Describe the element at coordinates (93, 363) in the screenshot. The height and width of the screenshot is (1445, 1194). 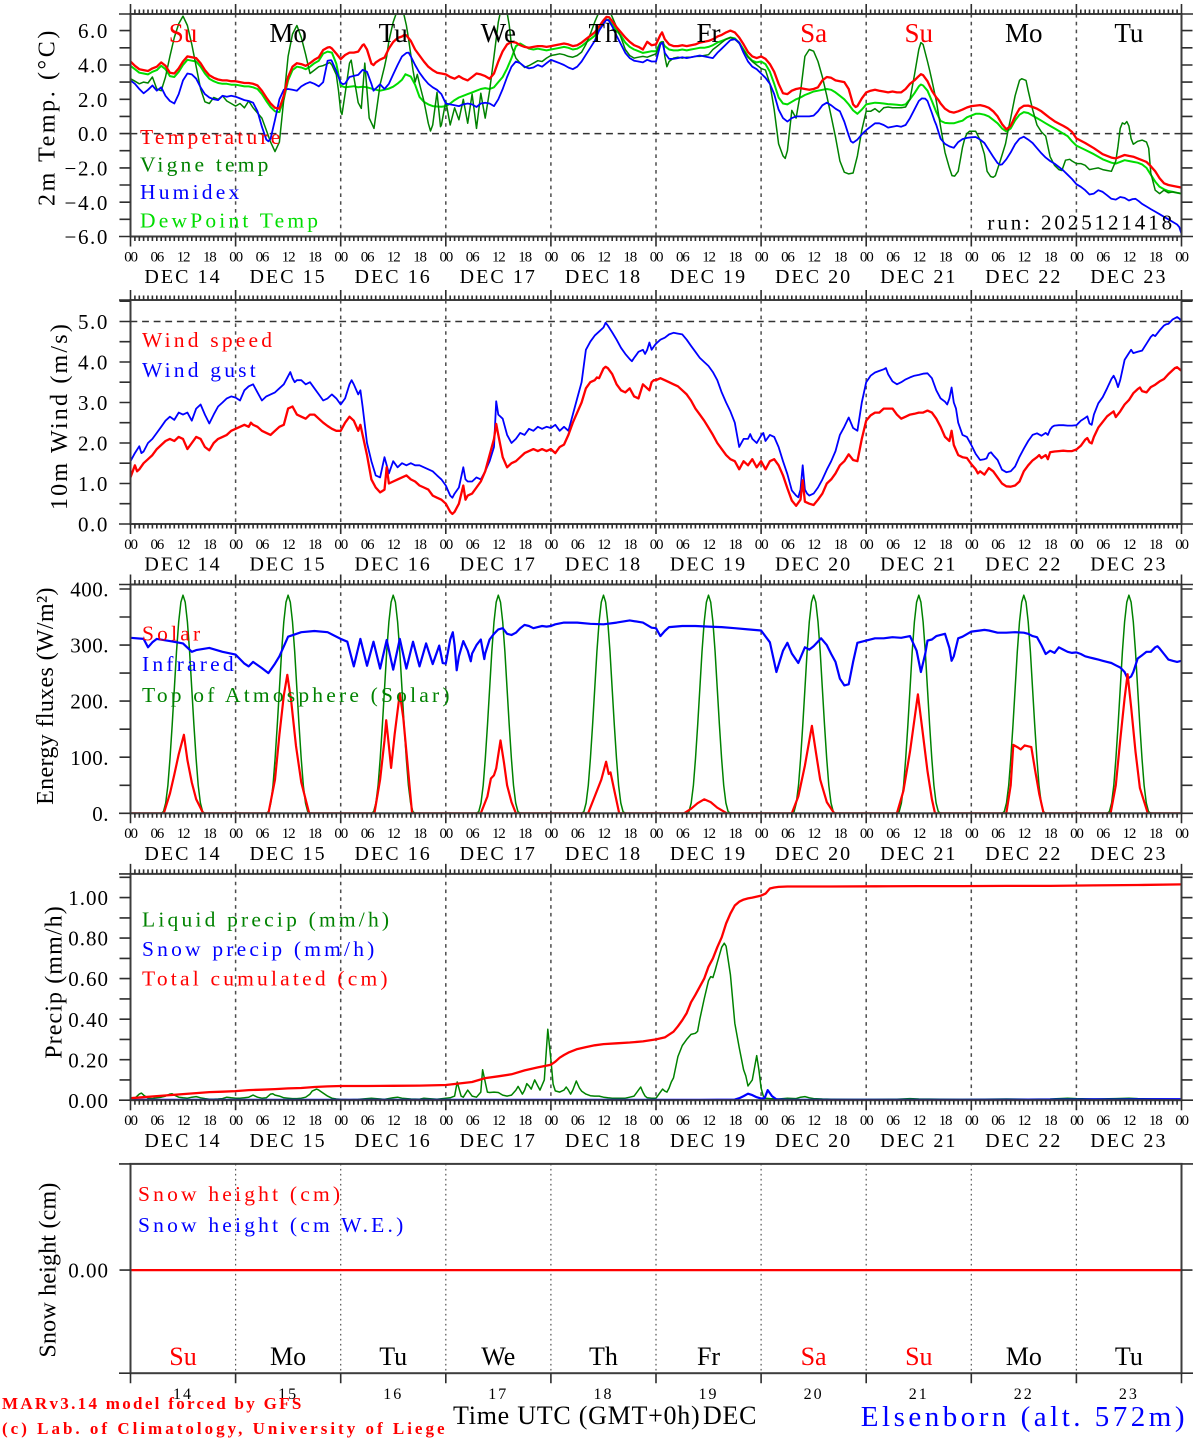
I see `svg-text: 4.0` at that location.